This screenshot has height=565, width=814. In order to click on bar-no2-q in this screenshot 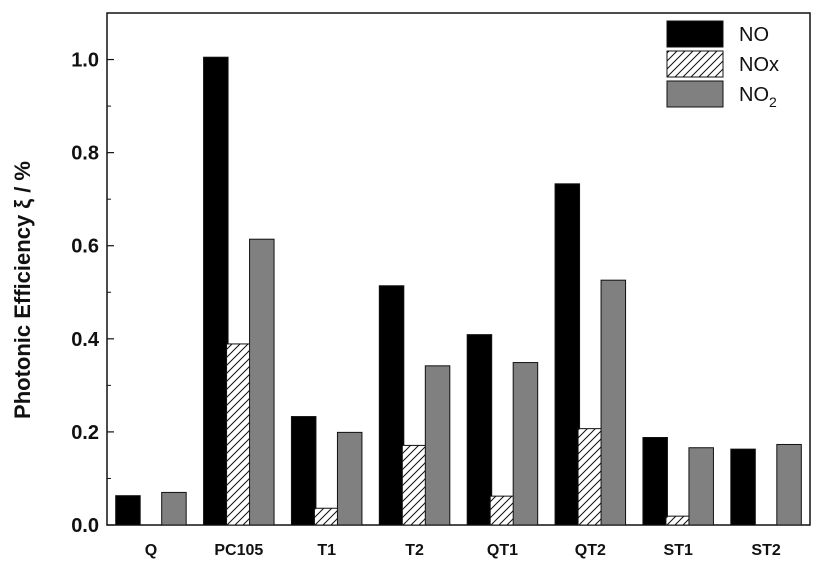, I will do `click(174, 508)`.